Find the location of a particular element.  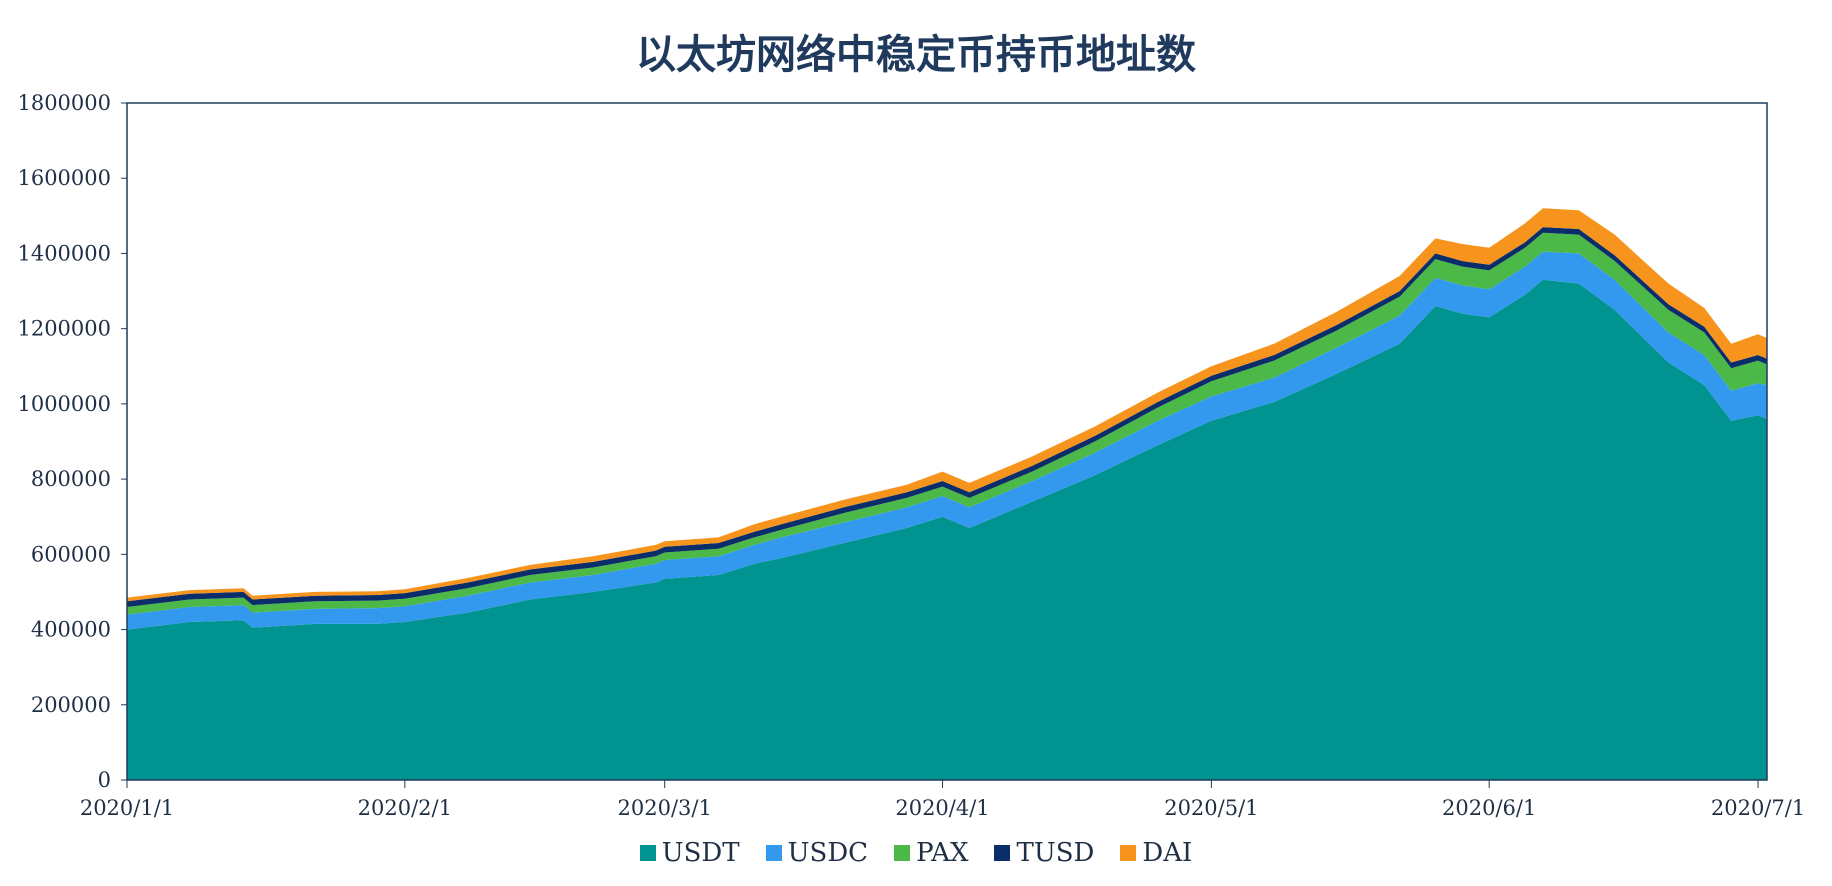

y-tick-label: 1200000 is located at coordinates (64, 329).